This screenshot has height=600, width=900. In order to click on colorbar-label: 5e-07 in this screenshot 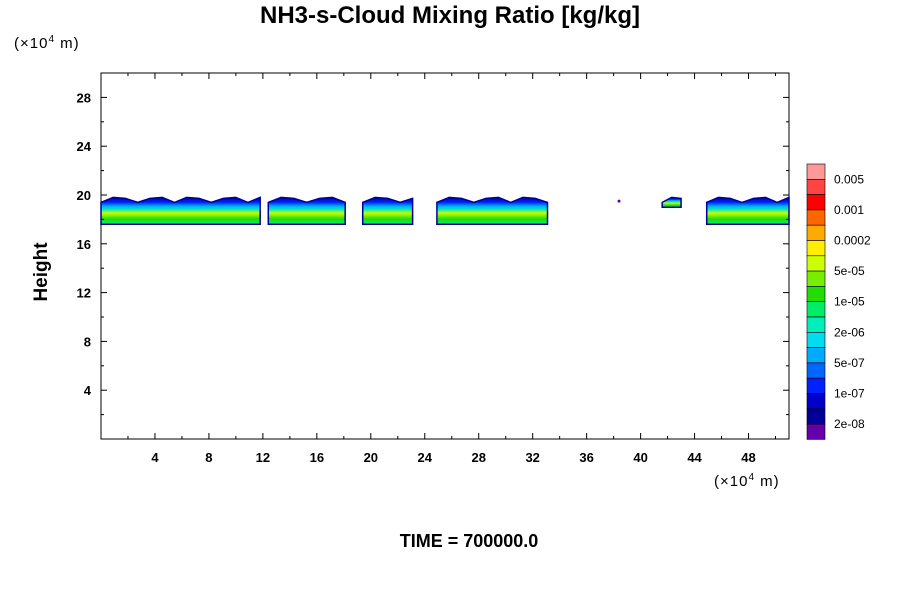, I will do `click(849, 363)`.